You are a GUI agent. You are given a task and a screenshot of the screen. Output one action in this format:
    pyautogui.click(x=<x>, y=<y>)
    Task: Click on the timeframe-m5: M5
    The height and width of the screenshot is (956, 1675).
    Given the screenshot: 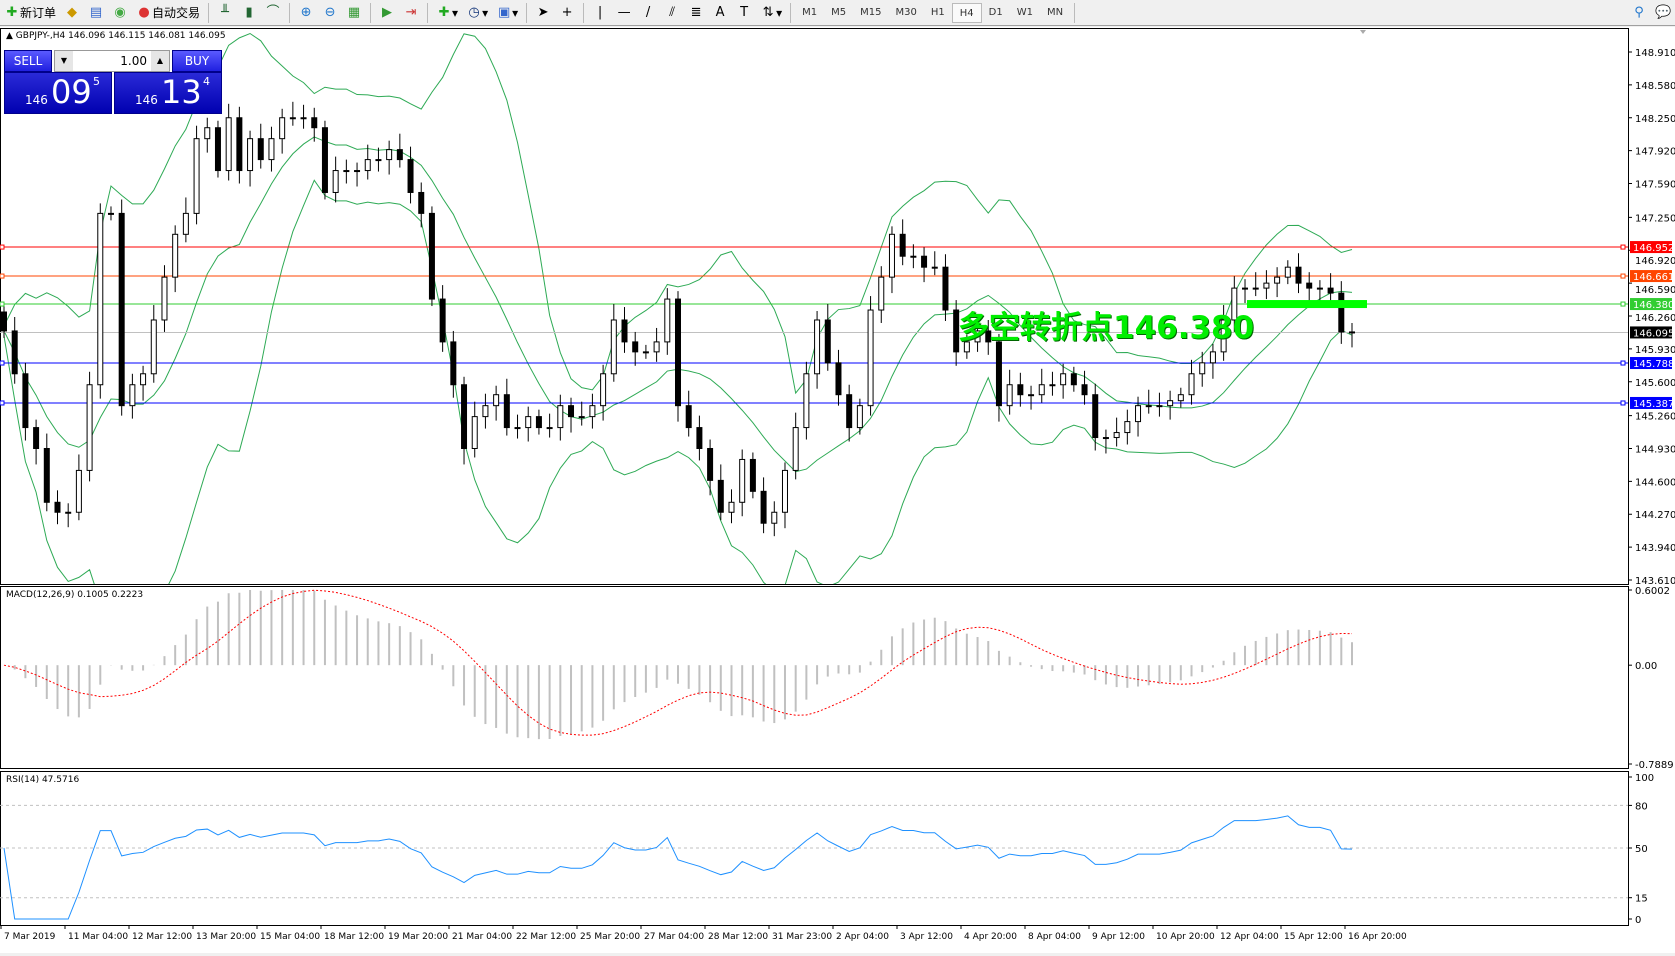 What is the action you would take?
    pyautogui.click(x=839, y=12)
    